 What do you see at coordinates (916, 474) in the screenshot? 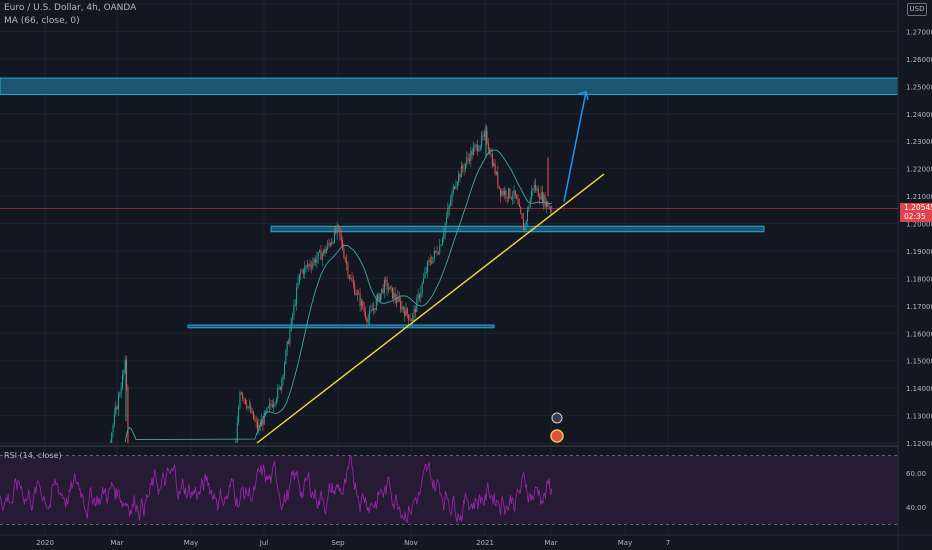
I see `rsi-tick-label: 60.00` at bounding box center [916, 474].